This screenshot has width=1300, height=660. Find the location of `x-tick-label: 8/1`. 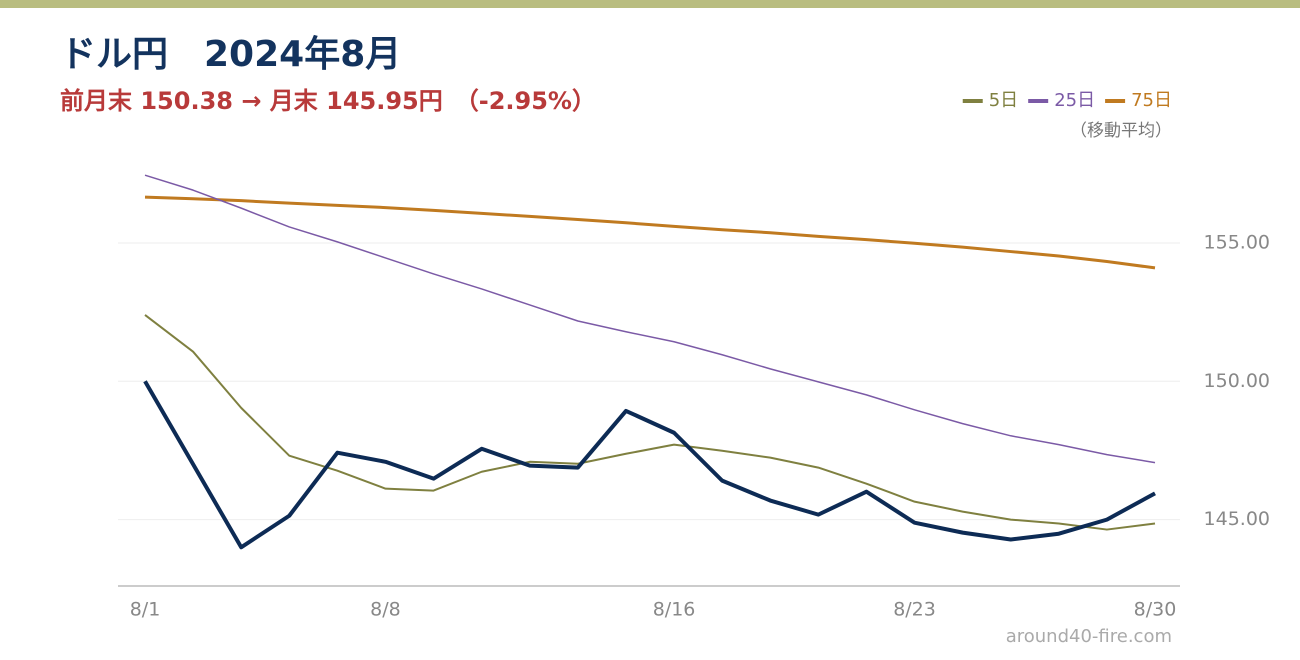

x-tick-label: 8/1 is located at coordinates (145, 610).